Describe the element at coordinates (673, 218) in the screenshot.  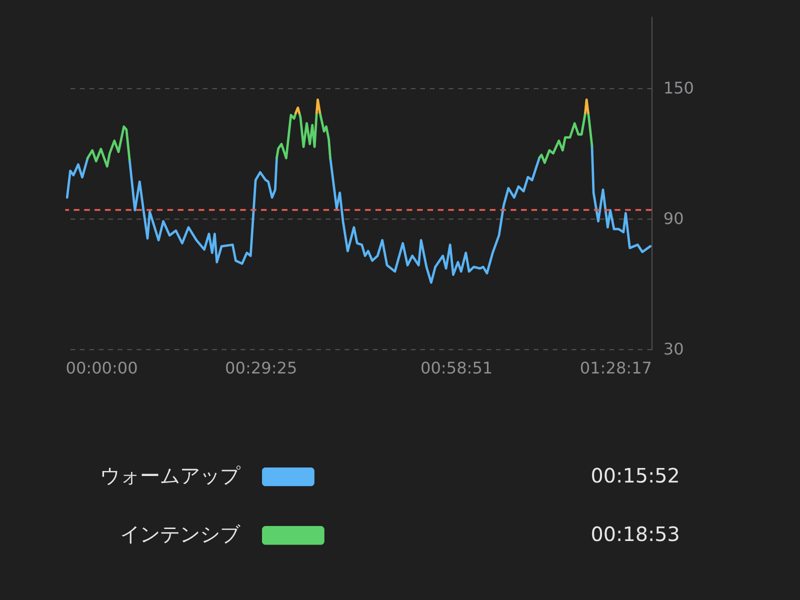
I see `y-tick-label: 90` at that location.